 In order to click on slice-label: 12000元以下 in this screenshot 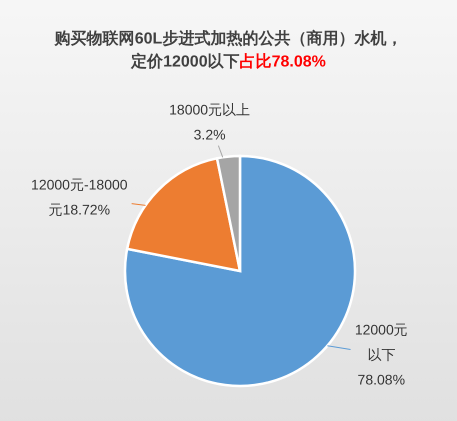, I will do `click(381, 341)`.